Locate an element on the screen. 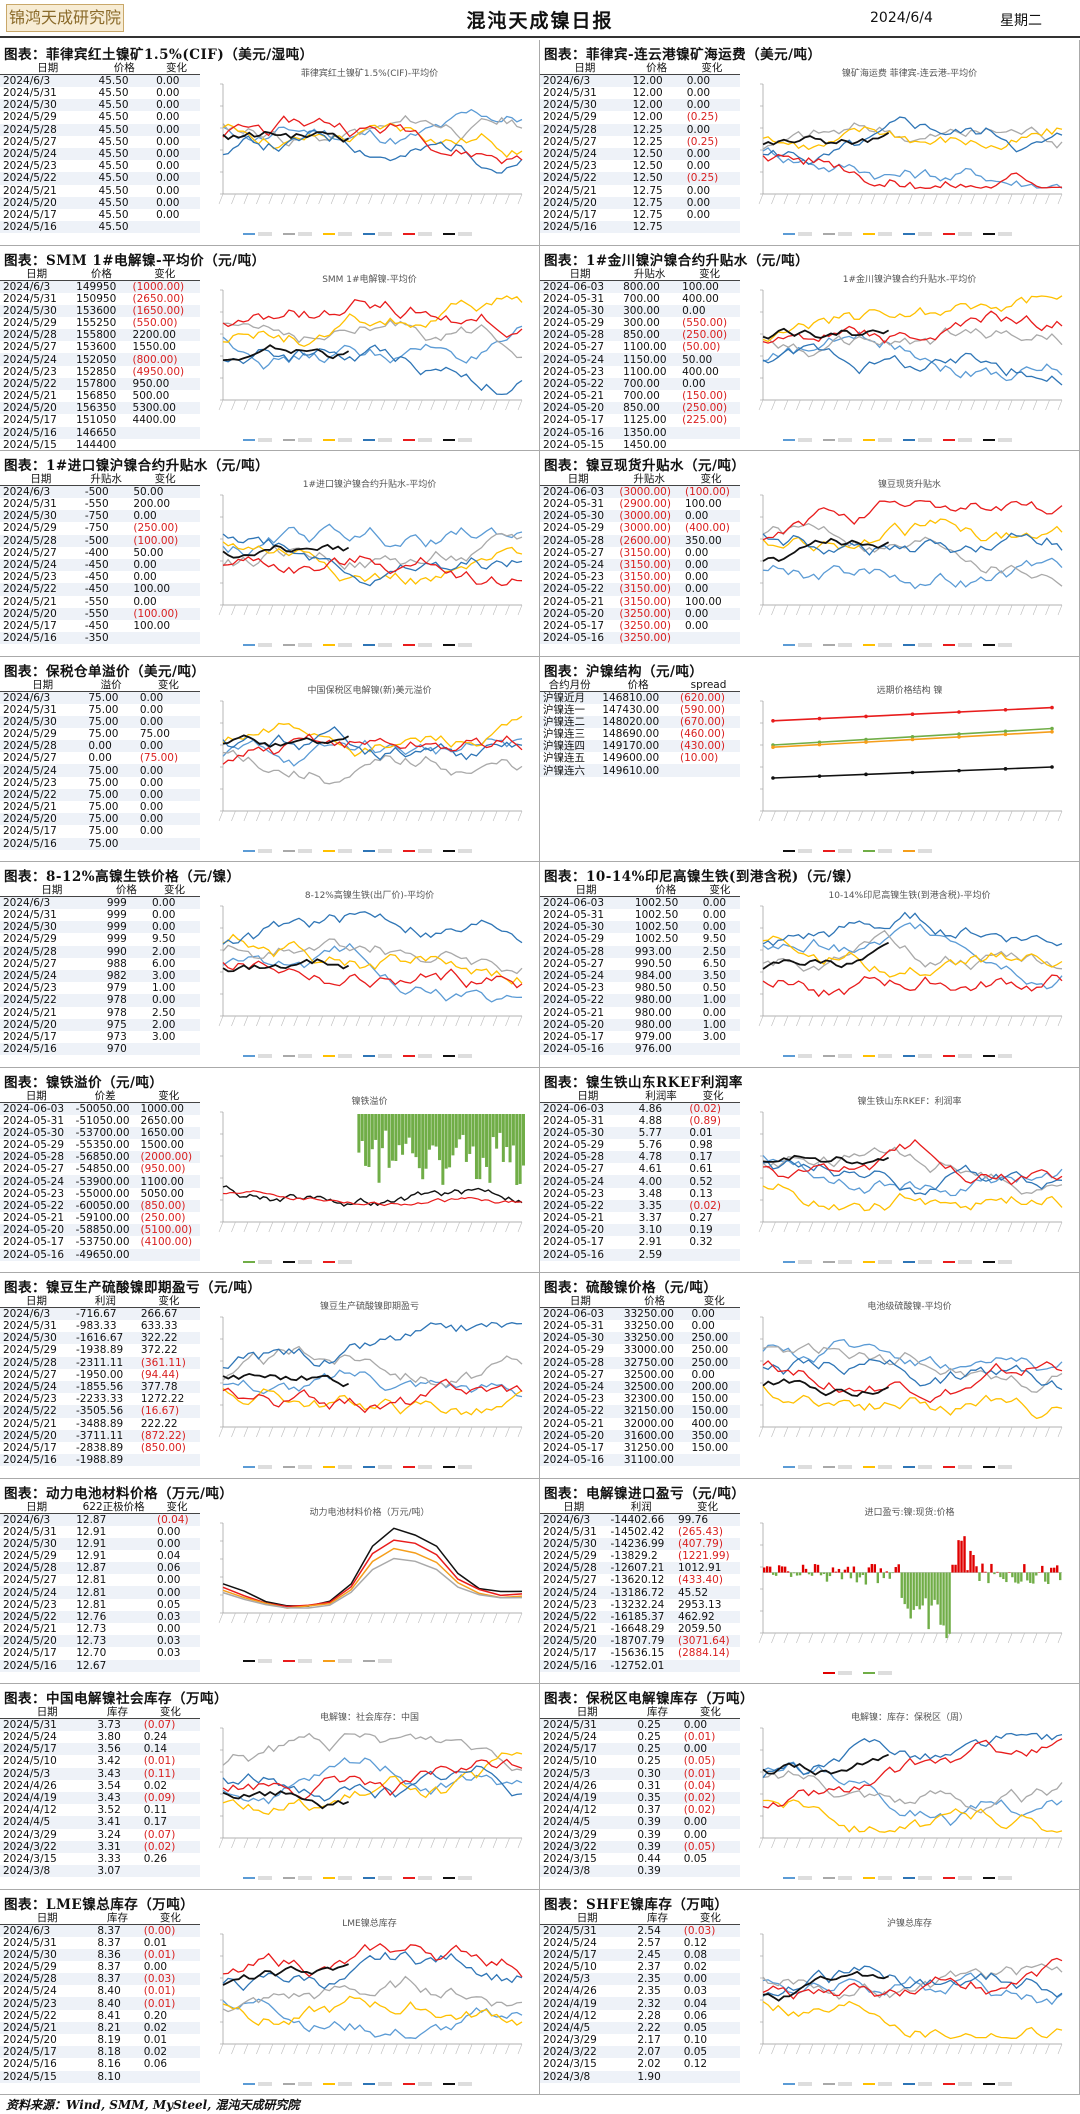 Image resolution: width=1080 pixels, height=2114 pixels. table-cell: 2024-06-03 is located at coordinates (580, 1313).